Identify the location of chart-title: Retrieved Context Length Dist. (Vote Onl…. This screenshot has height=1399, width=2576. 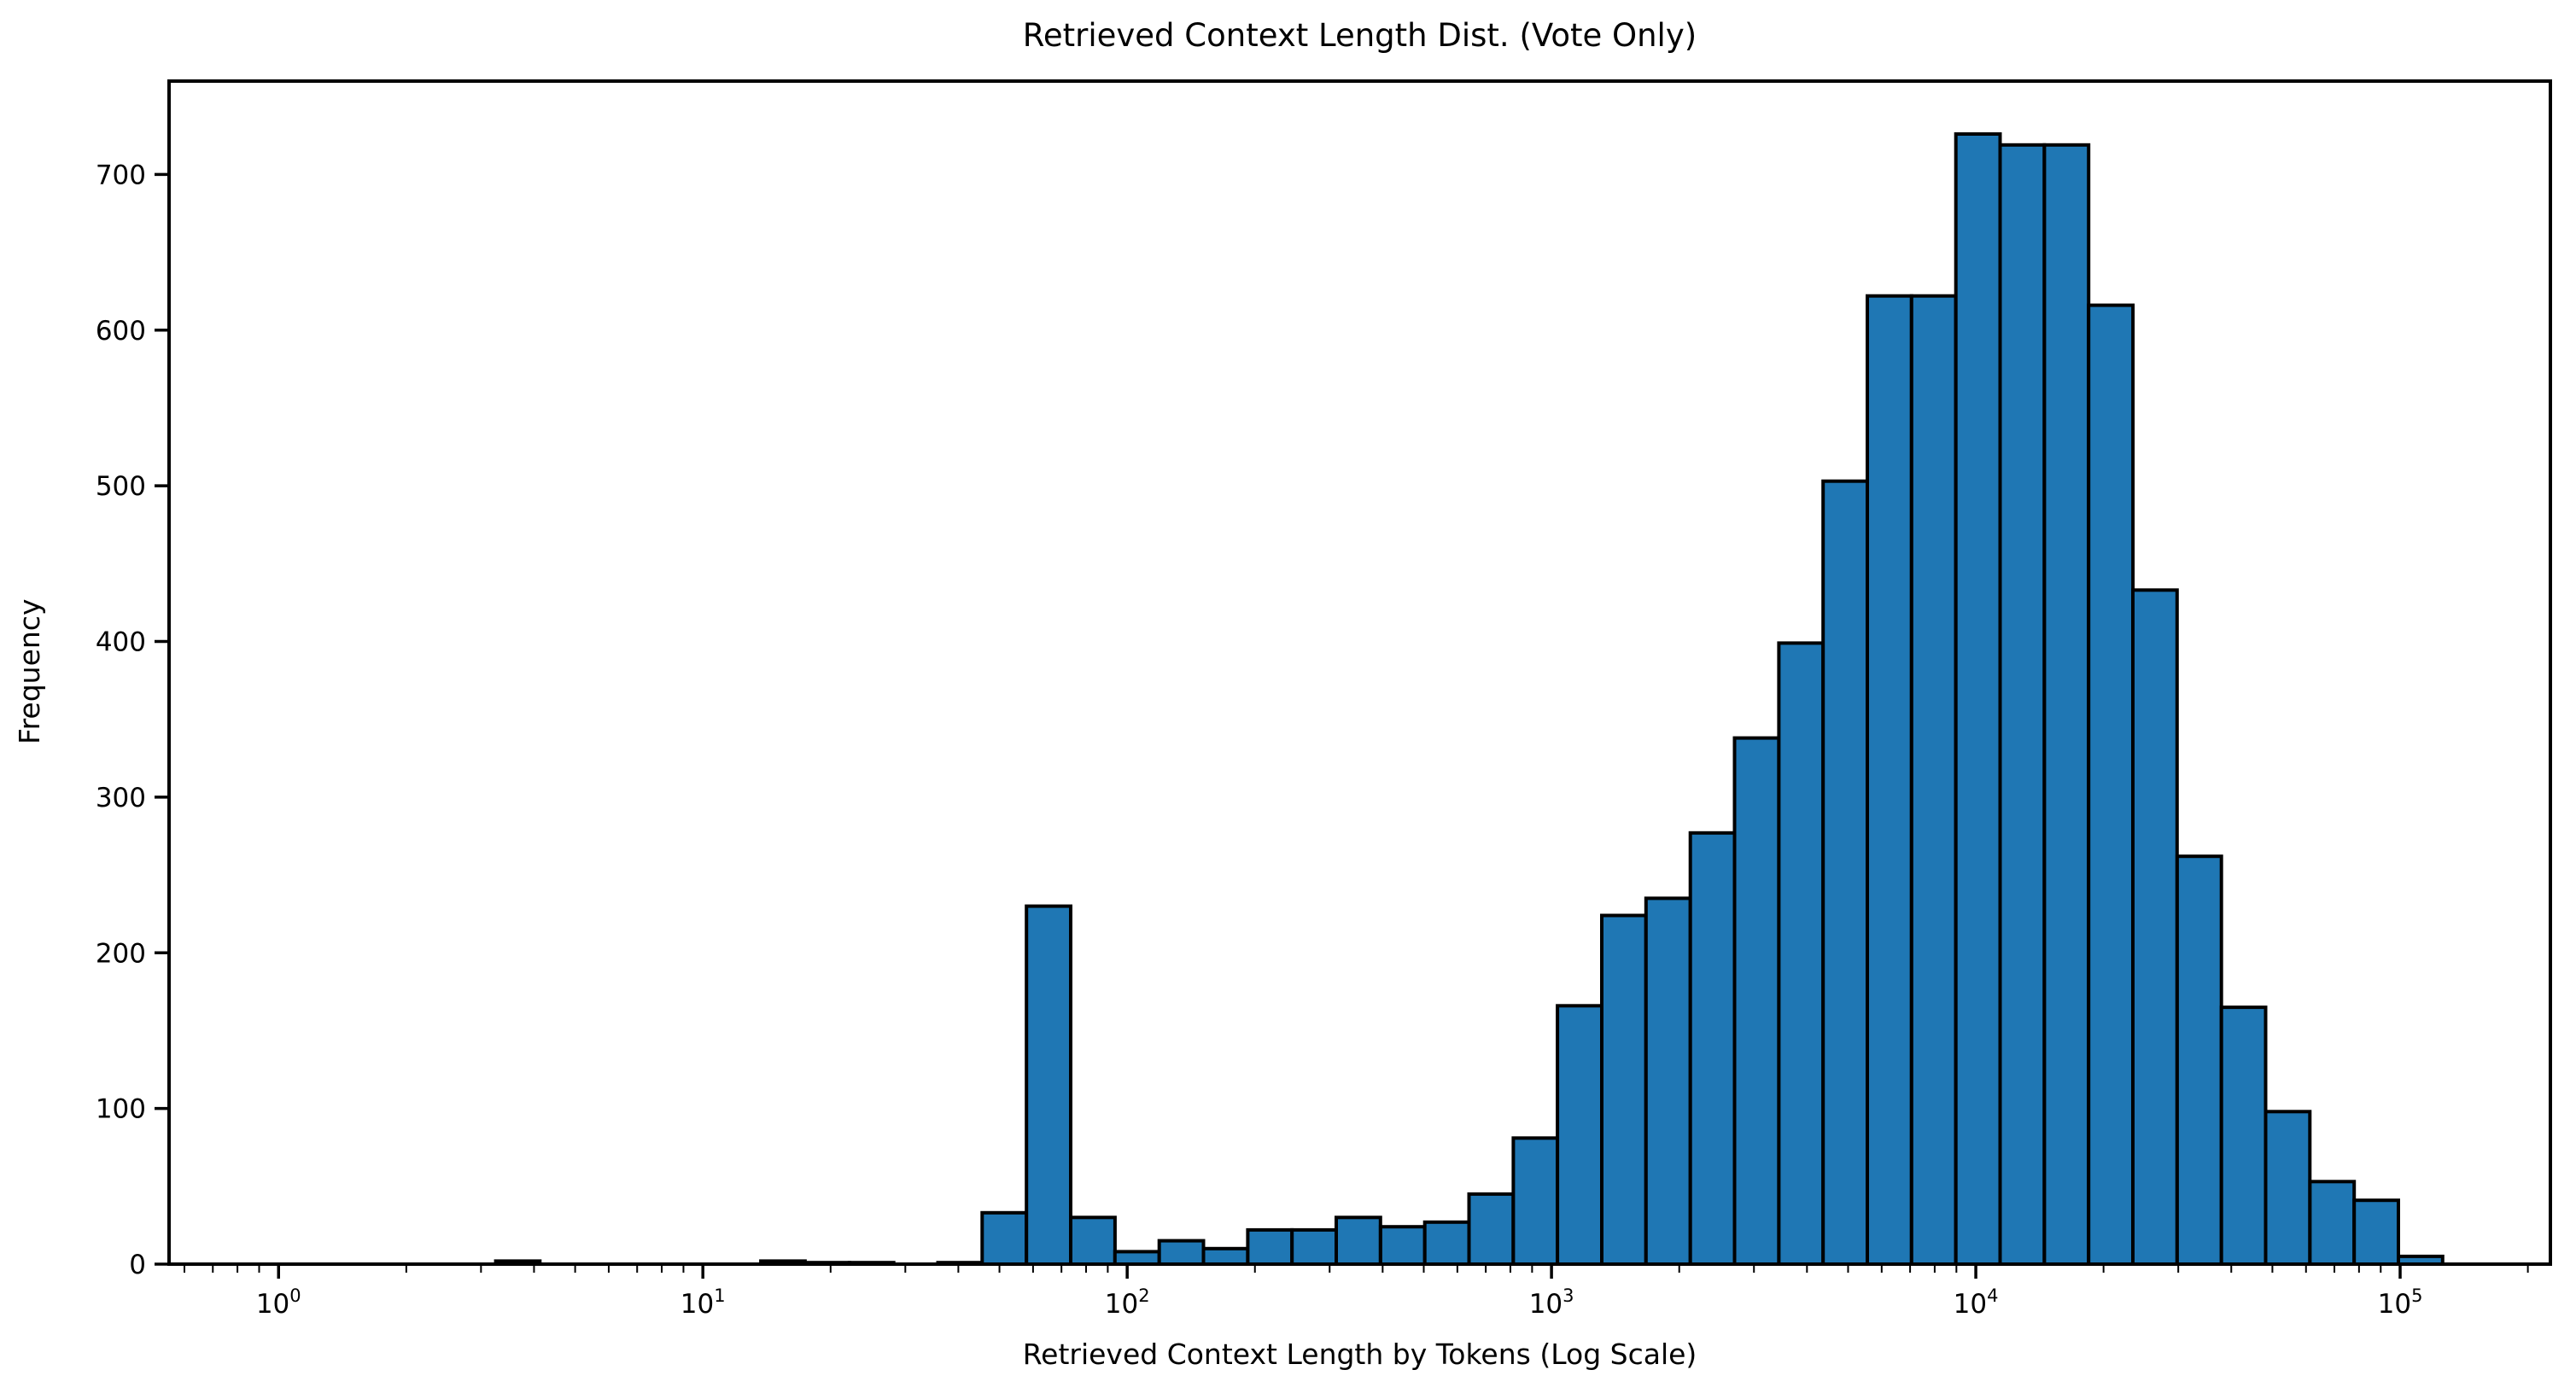
(1359, 35).